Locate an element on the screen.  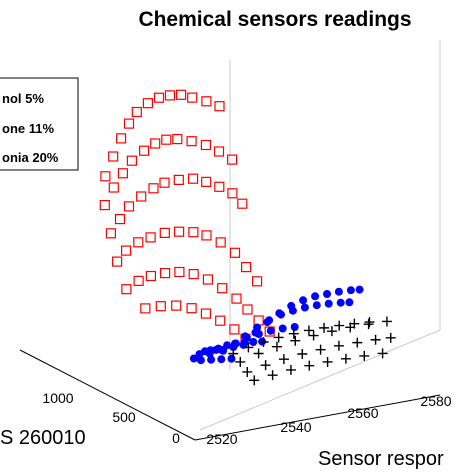
x-tick-label: 2580 is located at coordinates (435, 401).